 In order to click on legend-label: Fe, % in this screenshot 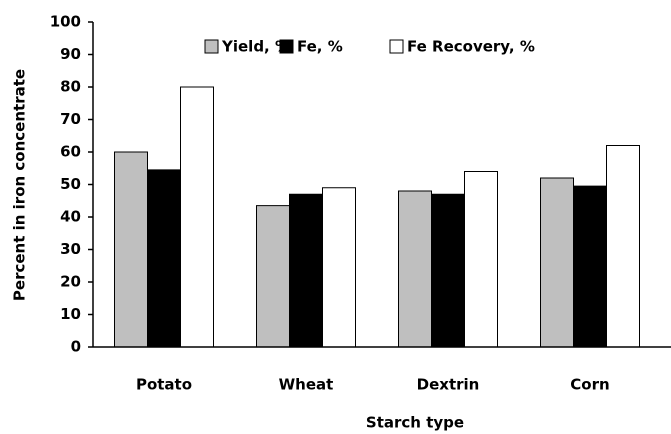, I will do `click(320, 47)`.